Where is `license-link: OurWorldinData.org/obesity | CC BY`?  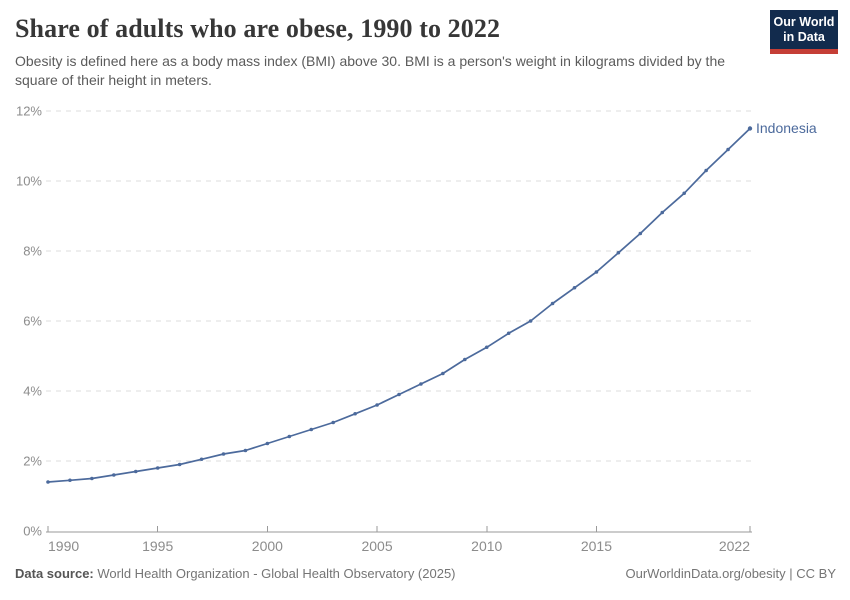
license-link: OurWorldinData.org/obesity | CC BY is located at coordinates (731, 573).